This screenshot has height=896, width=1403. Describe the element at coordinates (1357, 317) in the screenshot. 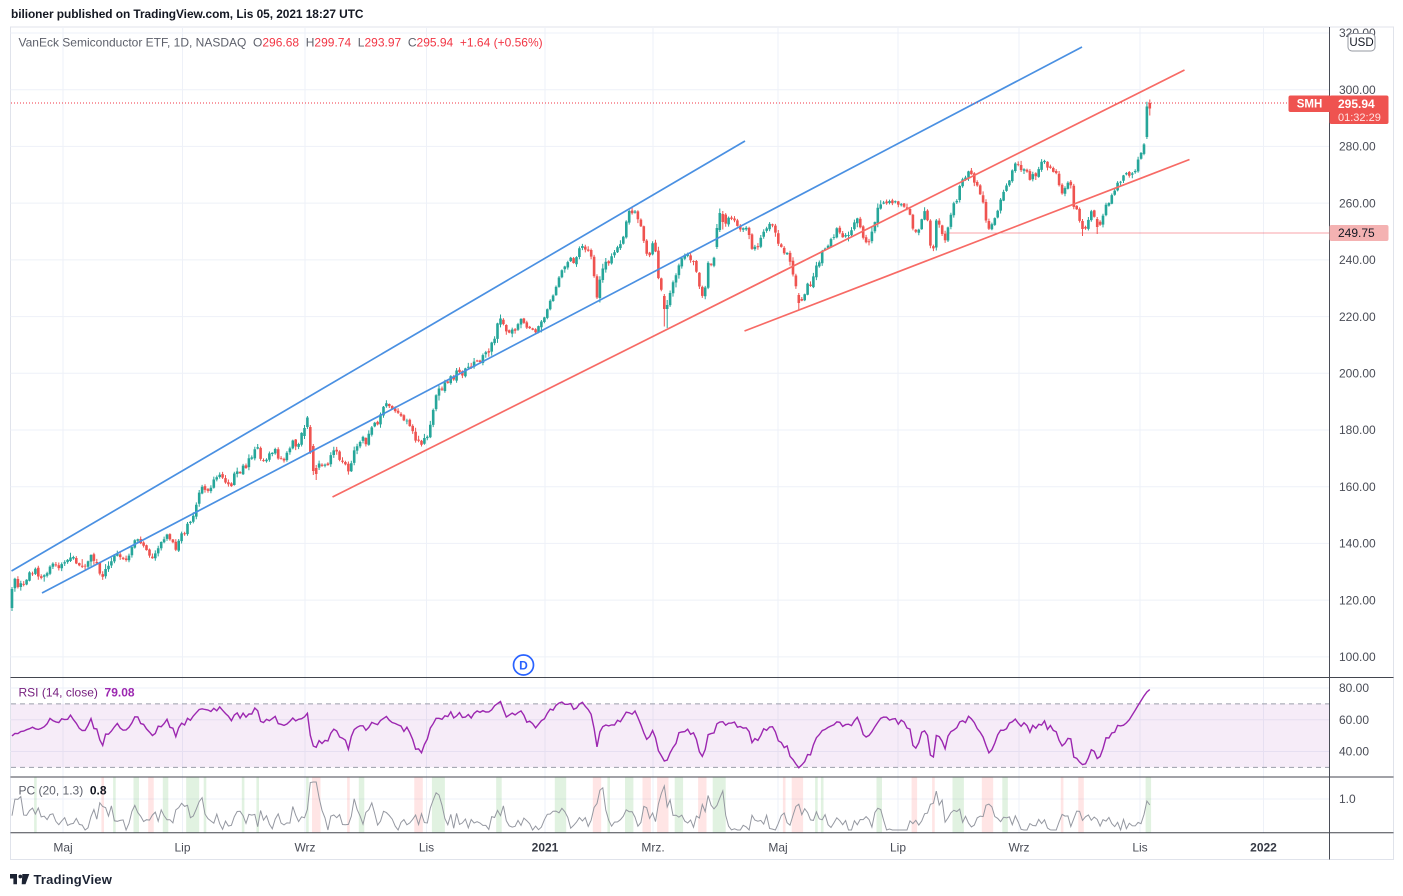

I see `svg-text: 220.00` at that location.